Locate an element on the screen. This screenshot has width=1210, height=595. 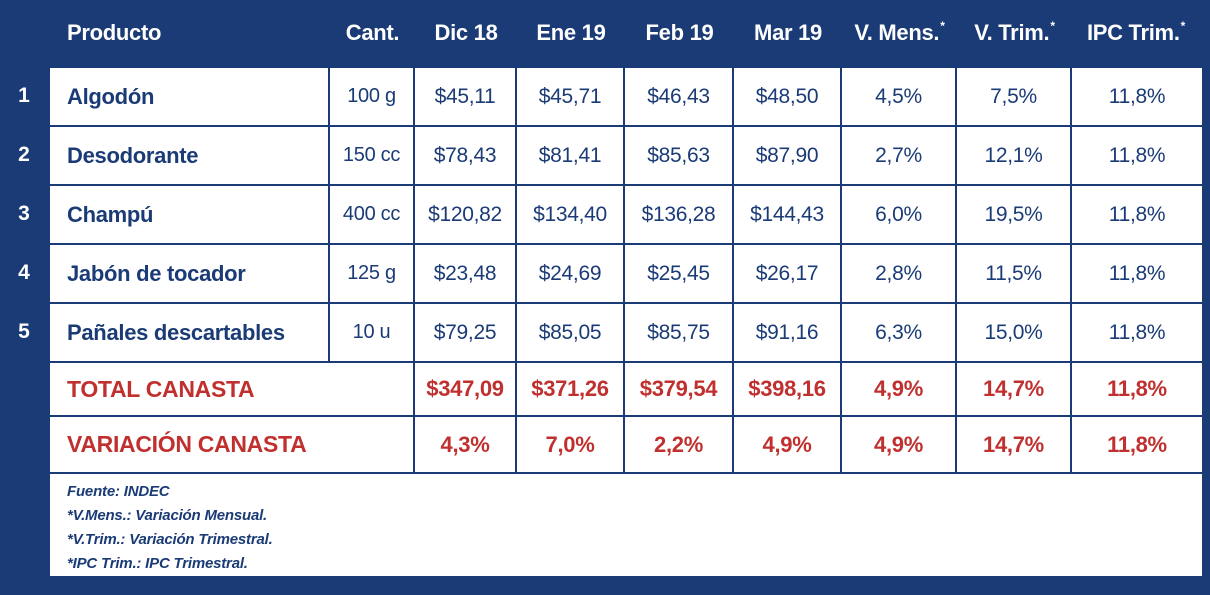
v-mens-cell: 2,7% is located at coordinates (899, 156).